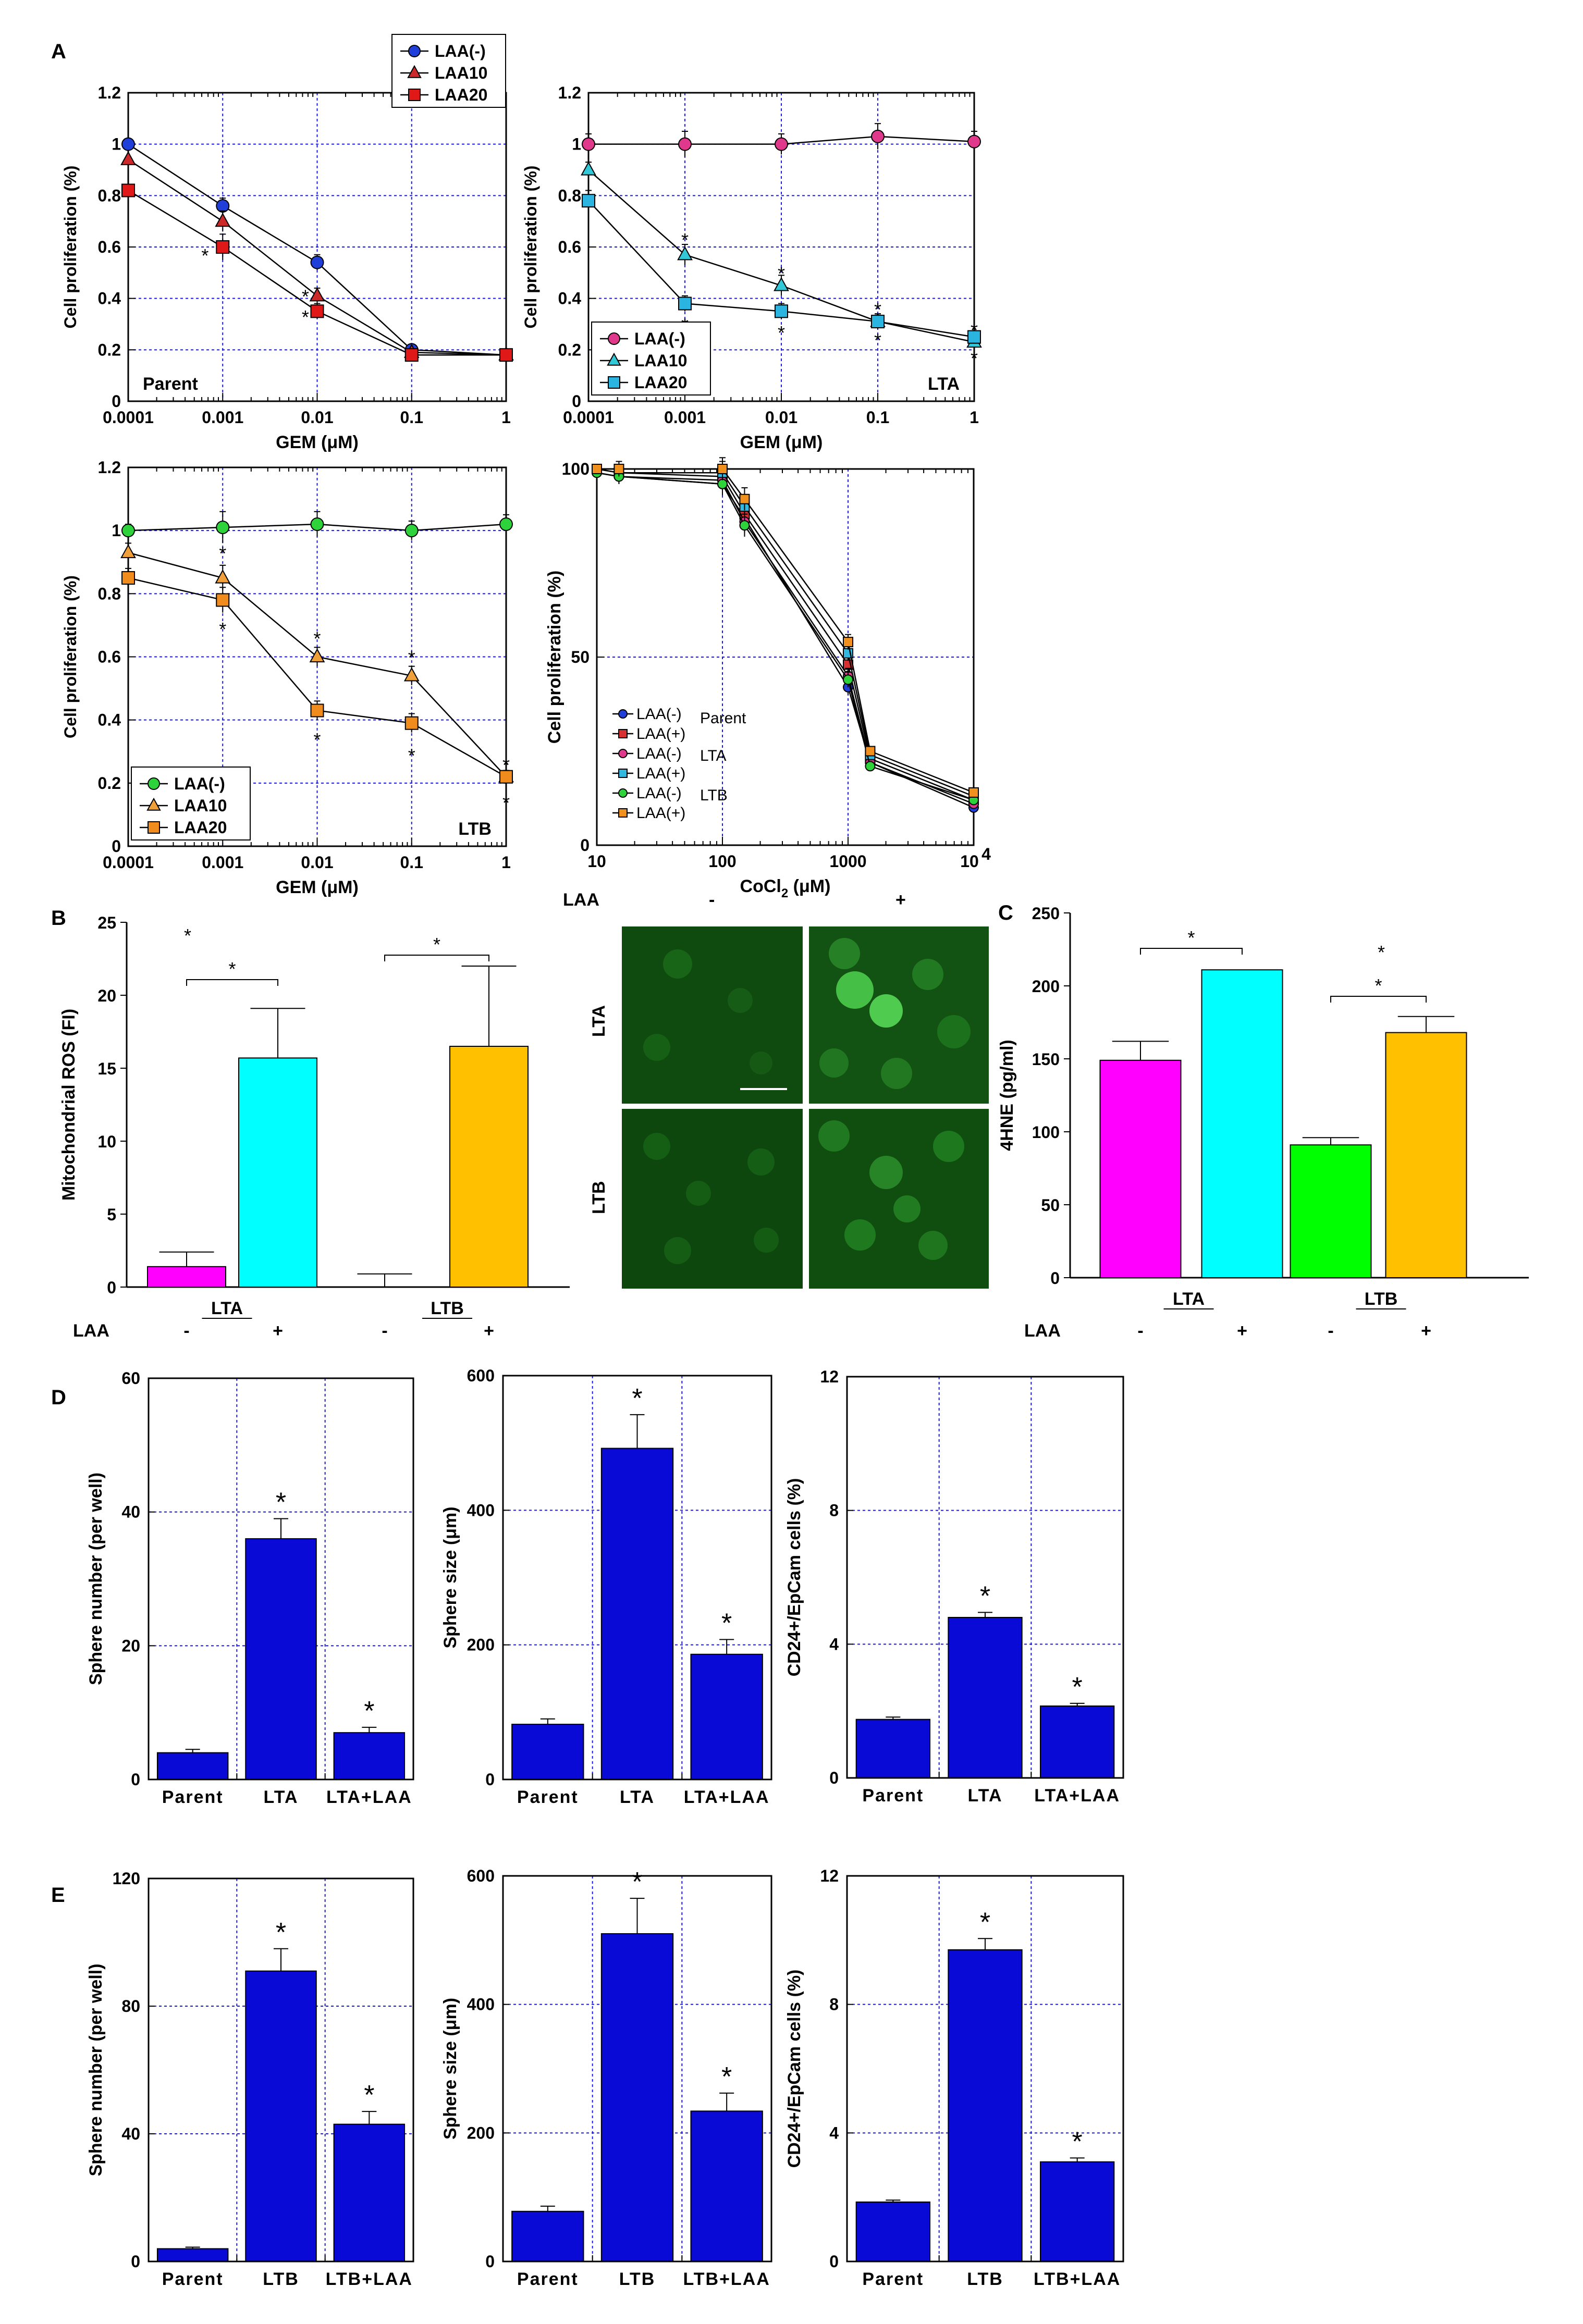 The height and width of the screenshot is (2324, 1583). What do you see at coordinates (1046, 1059) in the screenshot?
I see `y-tick-label: 150` at bounding box center [1046, 1059].